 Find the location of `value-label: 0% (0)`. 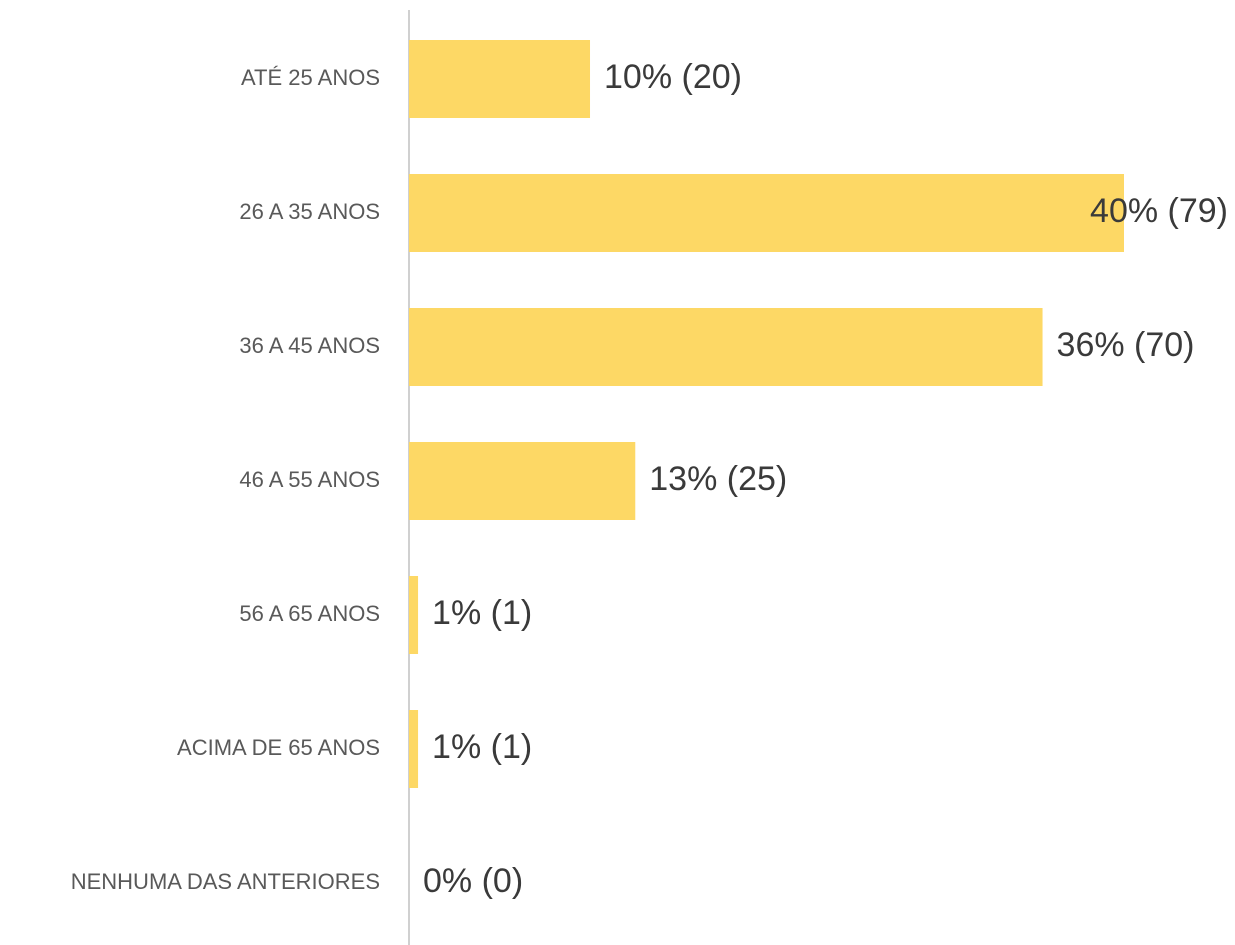

value-label: 0% (0) is located at coordinates (473, 881).